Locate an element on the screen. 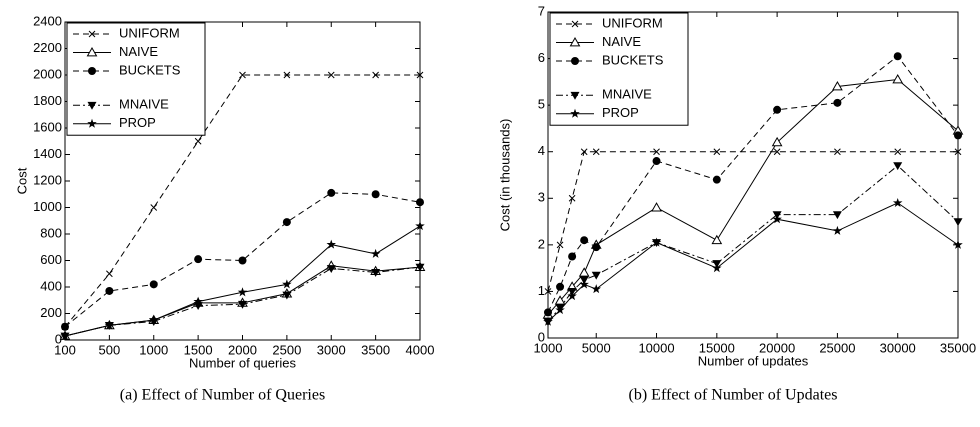  y-tick-label: 1000 is located at coordinates (47, 206).